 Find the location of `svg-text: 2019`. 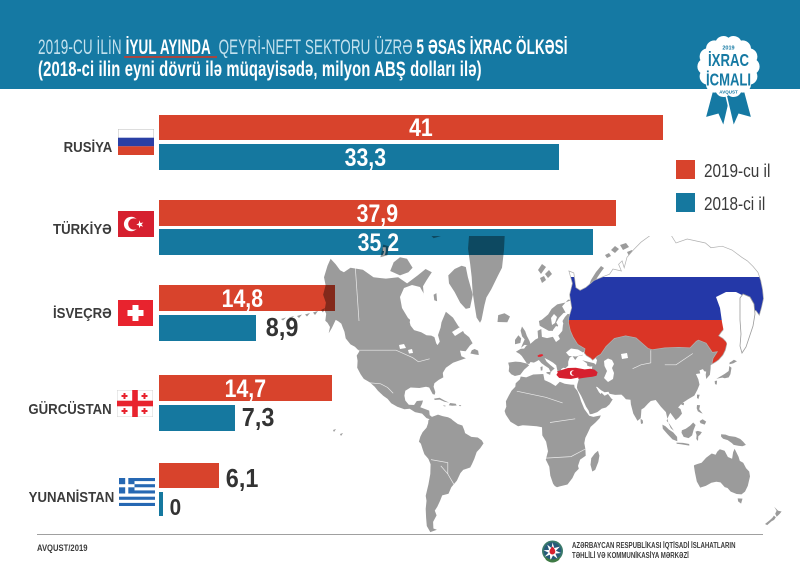

svg-text: 2019 is located at coordinates (728, 49).